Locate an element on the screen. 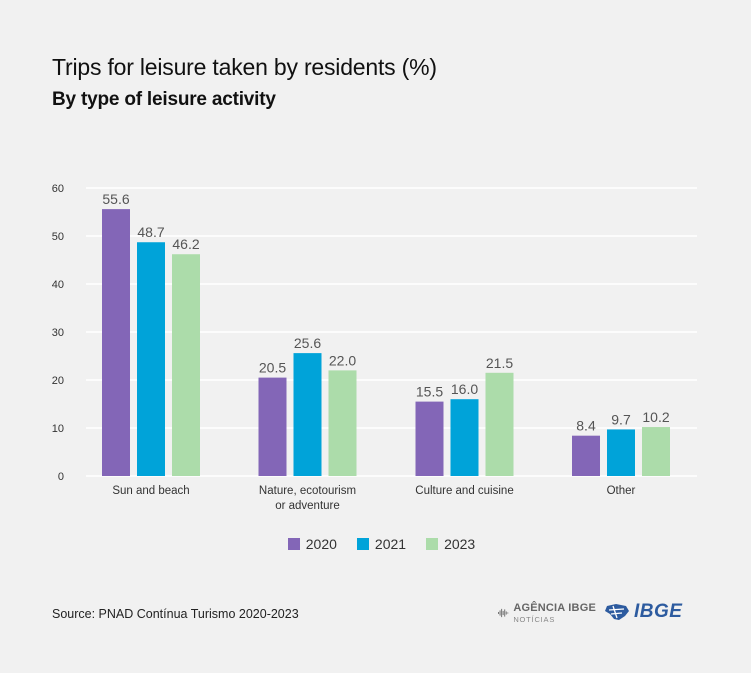 This screenshot has width=751, height=673. agencia-logo-subtext: NOTÍCIAS is located at coordinates (534, 619).